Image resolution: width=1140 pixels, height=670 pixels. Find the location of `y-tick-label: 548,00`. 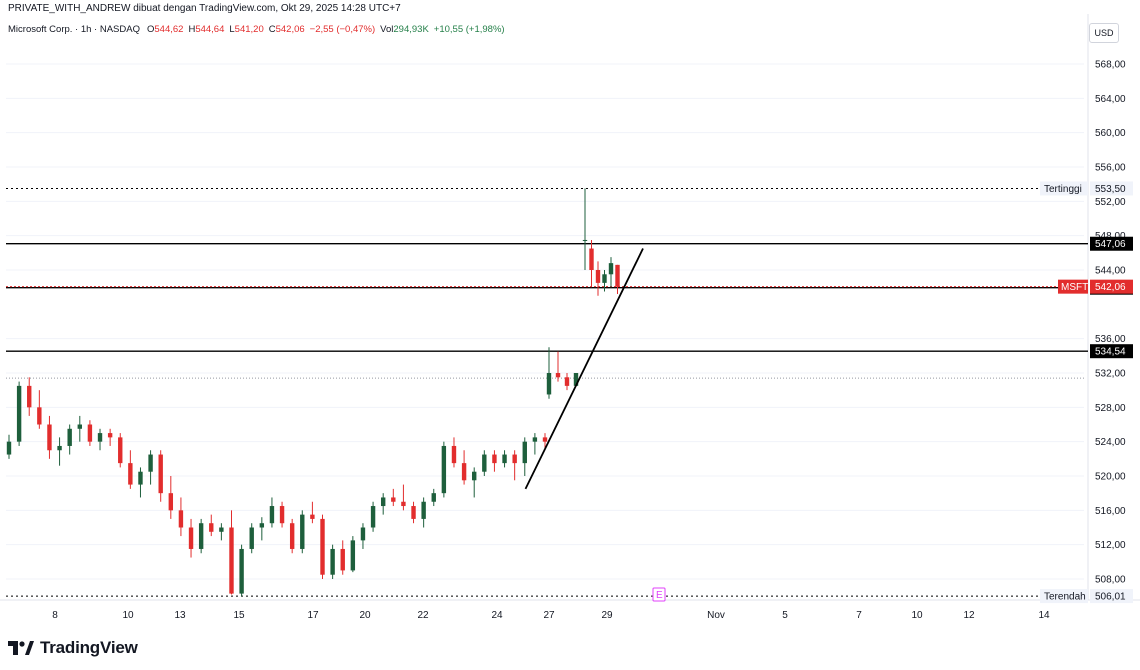

y-tick-label: 548,00 is located at coordinates (1110, 236).